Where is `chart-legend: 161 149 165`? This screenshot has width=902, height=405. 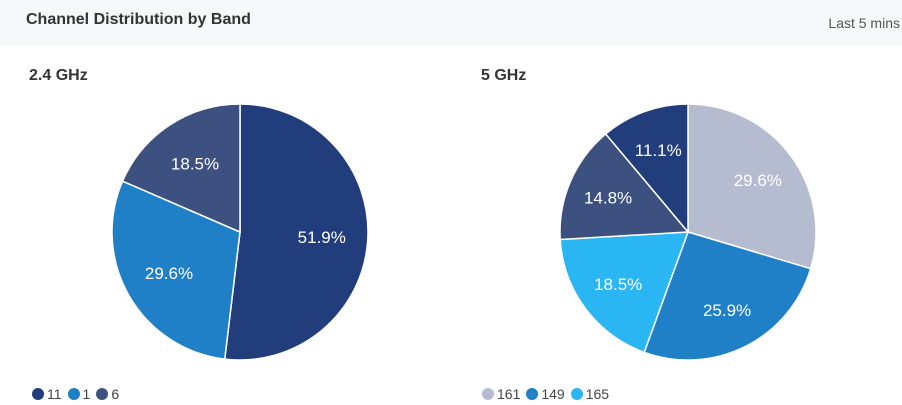
chart-legend: 161 149 165 is located at coordinates (545, 394).